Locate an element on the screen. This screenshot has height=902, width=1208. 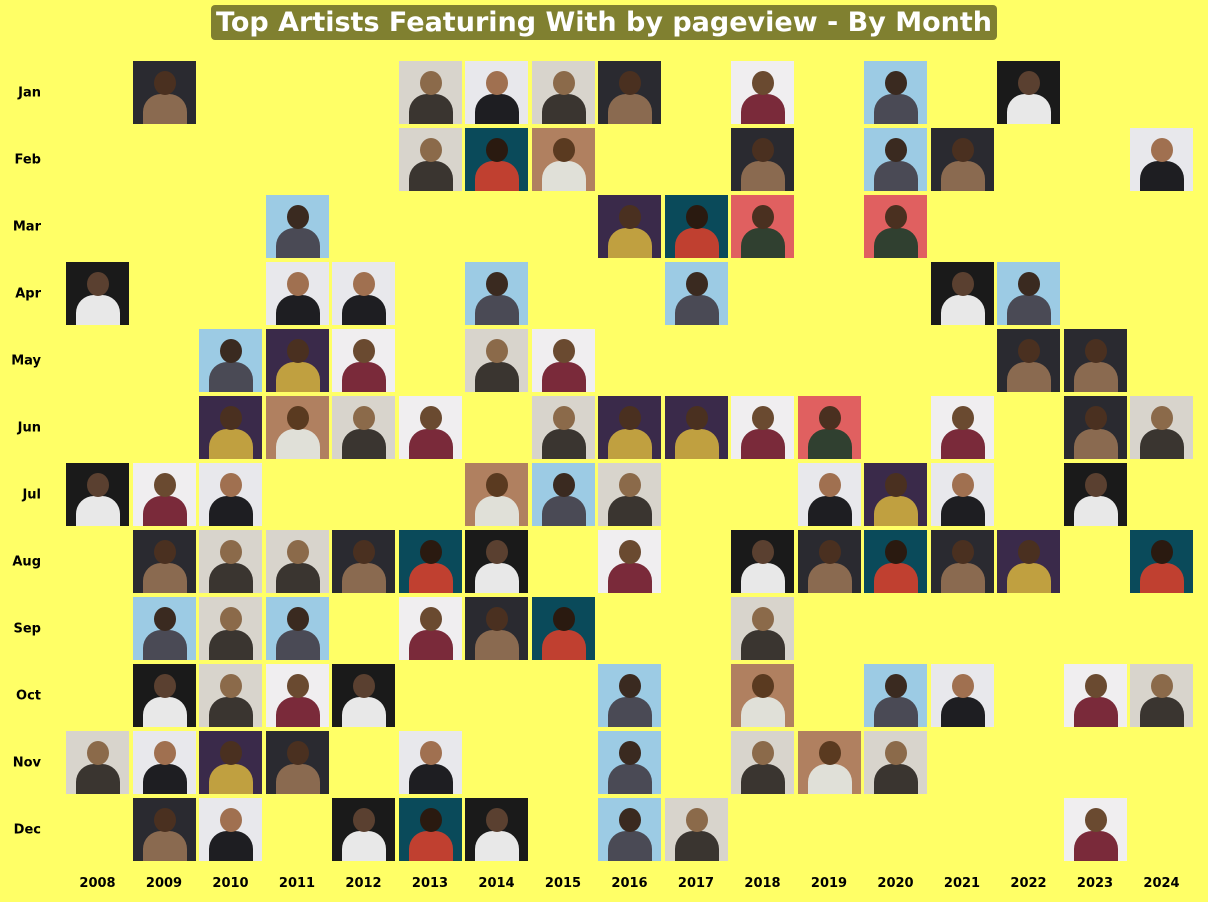
month-label: Jun is located at coordinates (29, 427).